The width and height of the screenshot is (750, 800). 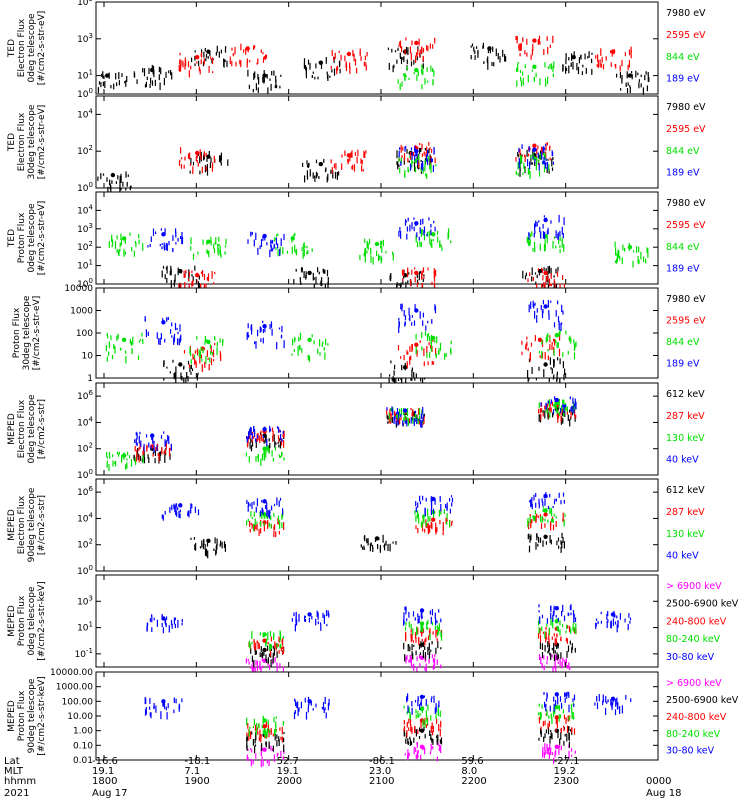 I want to click on y-tick-label: 101, so click(x=85, y=75).